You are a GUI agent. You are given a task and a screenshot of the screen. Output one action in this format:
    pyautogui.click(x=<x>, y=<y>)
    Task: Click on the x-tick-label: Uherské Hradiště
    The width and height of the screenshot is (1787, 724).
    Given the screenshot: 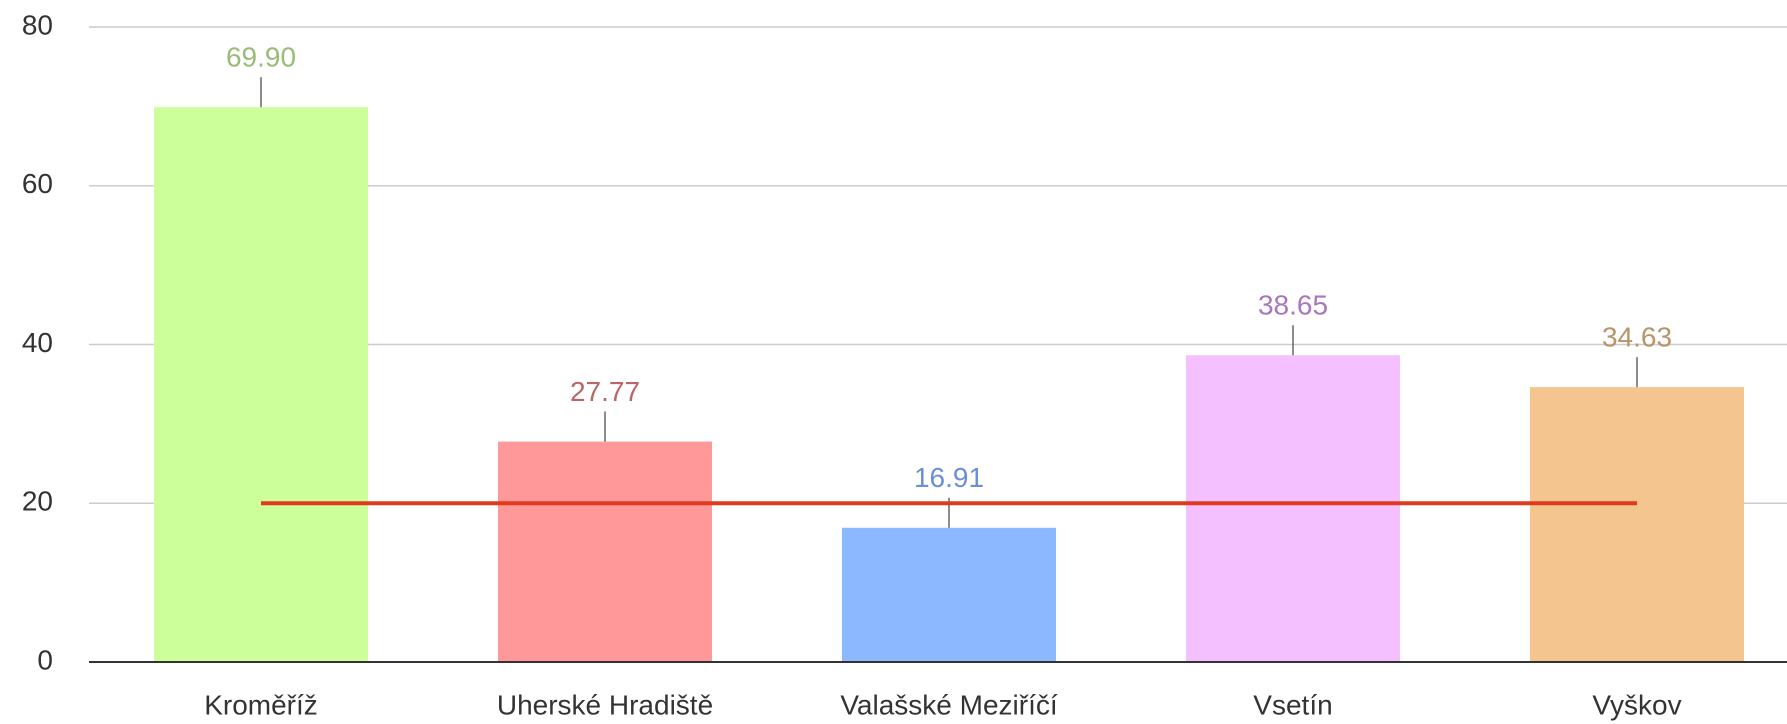 What is the action you would take?
    pyautogui.click(x=605, y=704)
    